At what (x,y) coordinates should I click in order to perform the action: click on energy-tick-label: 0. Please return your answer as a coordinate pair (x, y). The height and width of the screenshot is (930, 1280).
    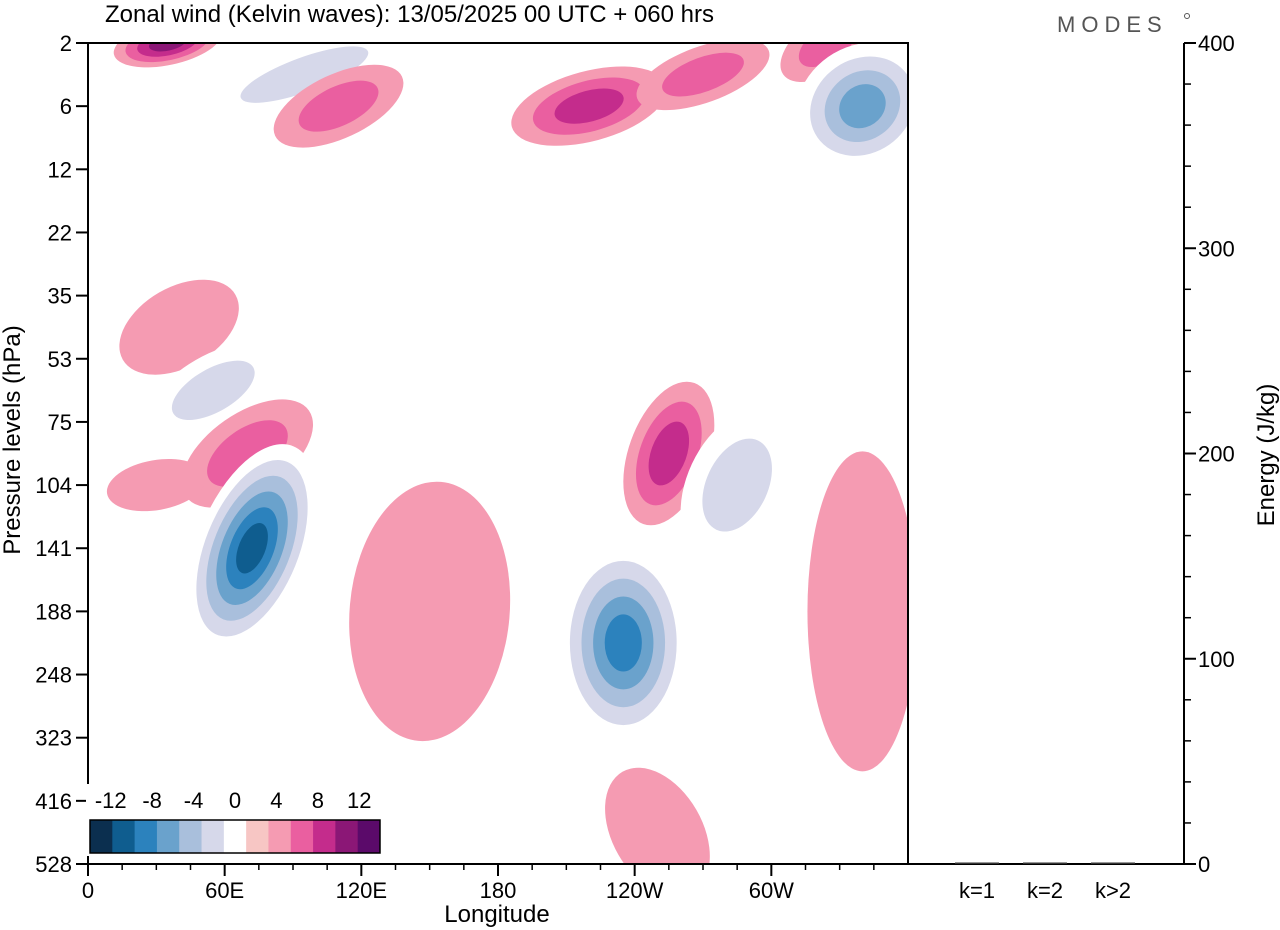
    Looking at the image, I should click on (1204, 864).